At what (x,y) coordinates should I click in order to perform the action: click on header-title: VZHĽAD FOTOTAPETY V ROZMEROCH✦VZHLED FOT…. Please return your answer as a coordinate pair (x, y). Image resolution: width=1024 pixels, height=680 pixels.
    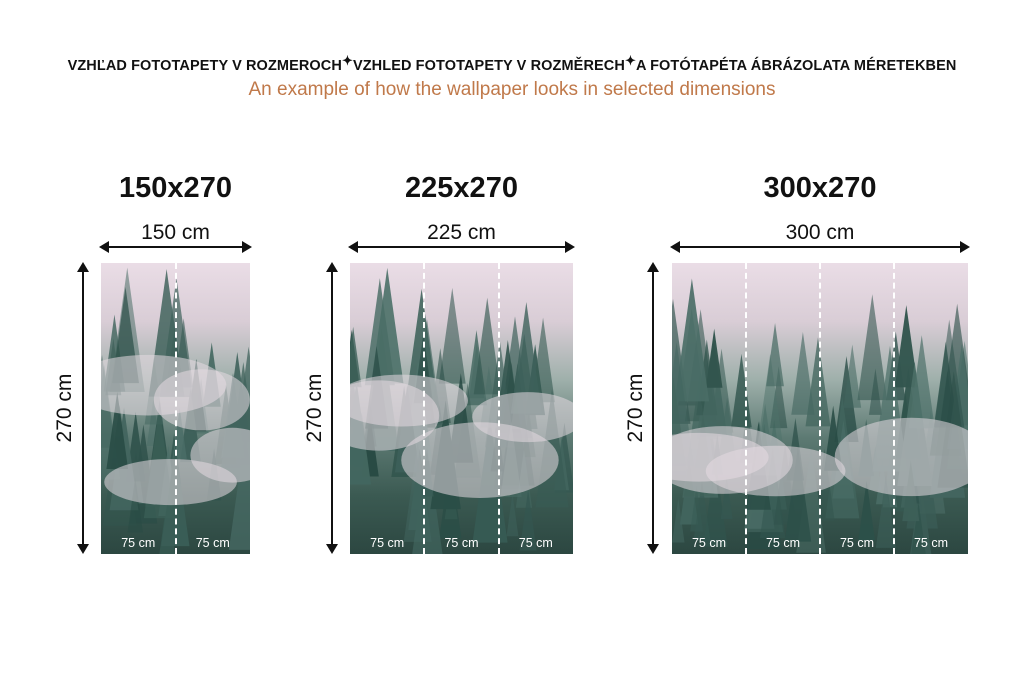
    Looking at the image, I should click on (512, 63).